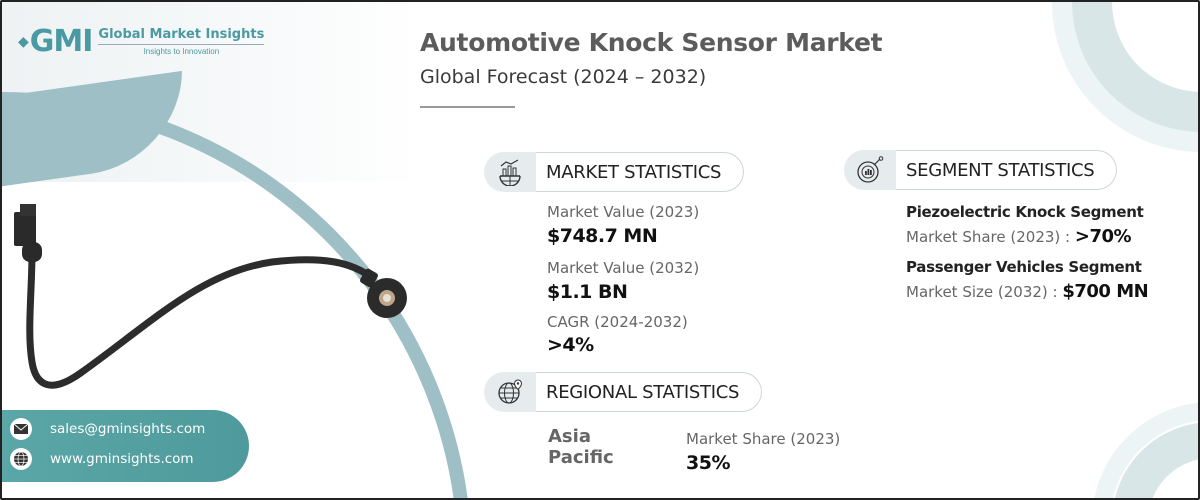 The width and height of the screenshot is (1200, 500). I want to click on regional-statistics-heading: REGIONAL STATISTICS, so click(649, 392).